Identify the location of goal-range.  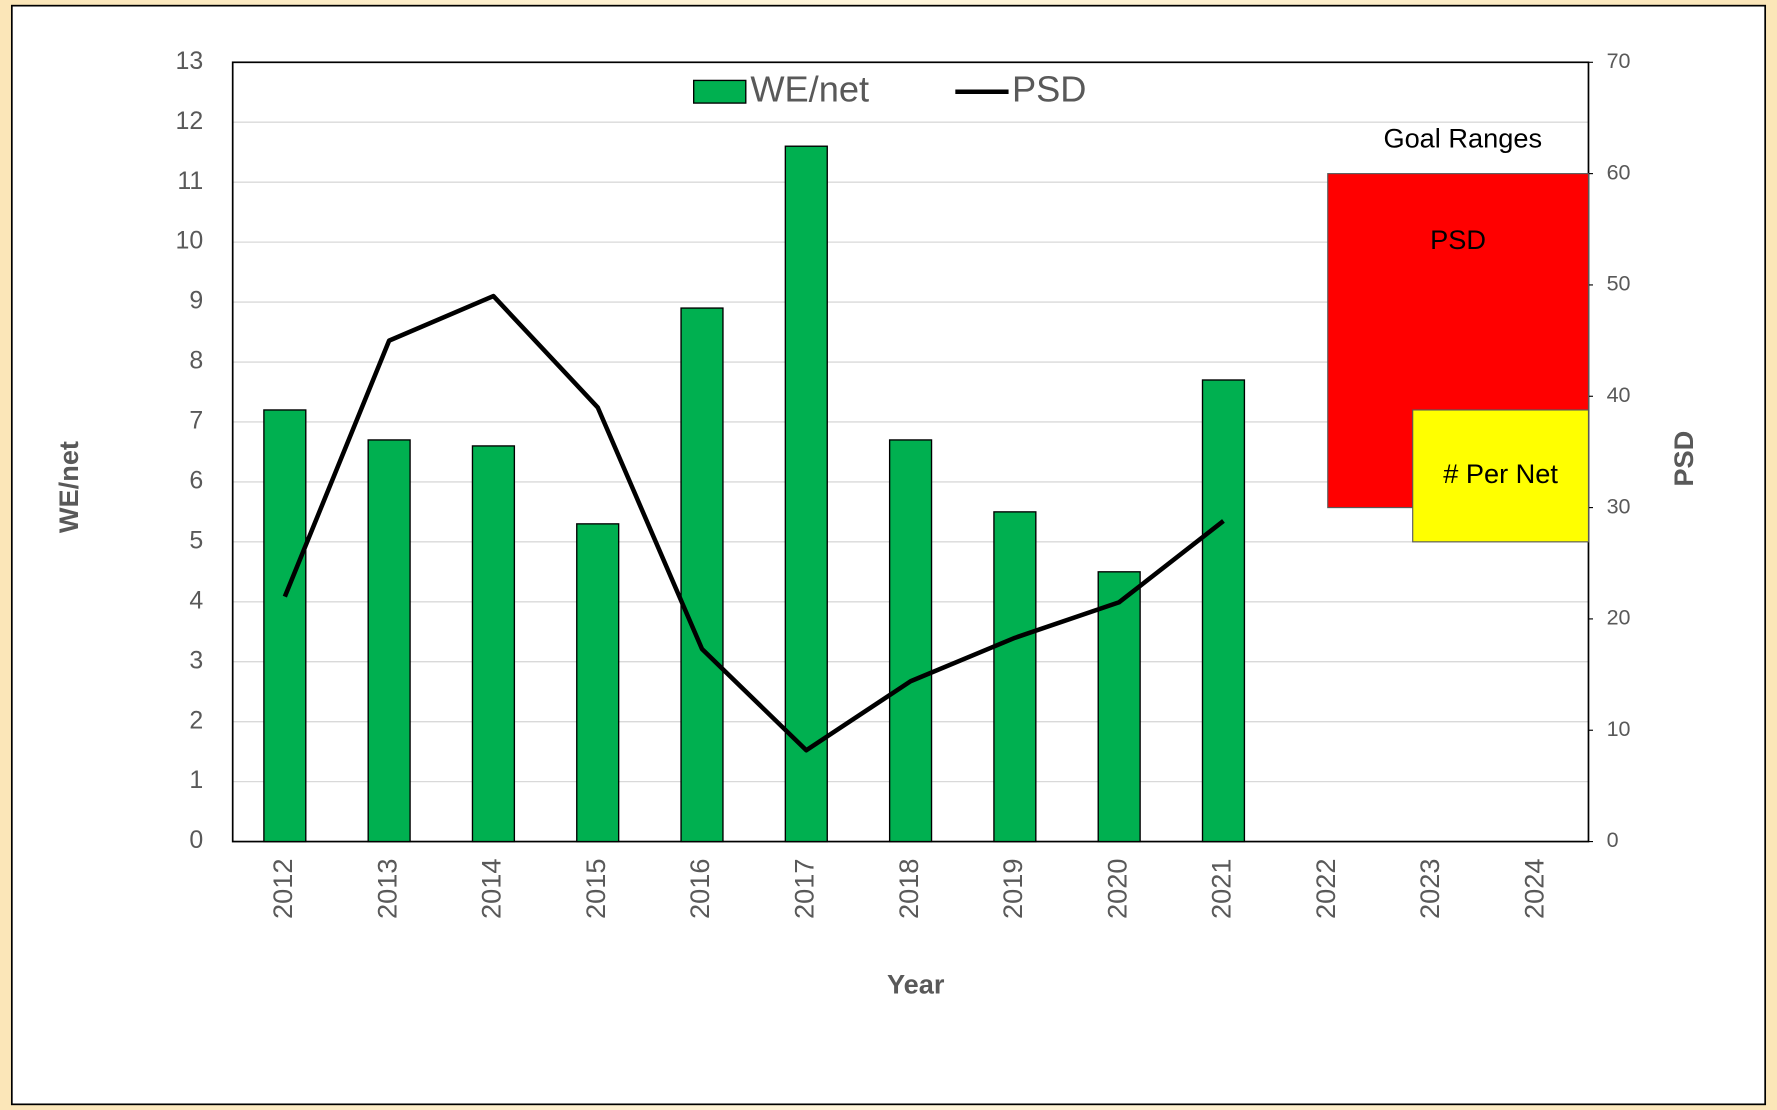
(1501, 476).